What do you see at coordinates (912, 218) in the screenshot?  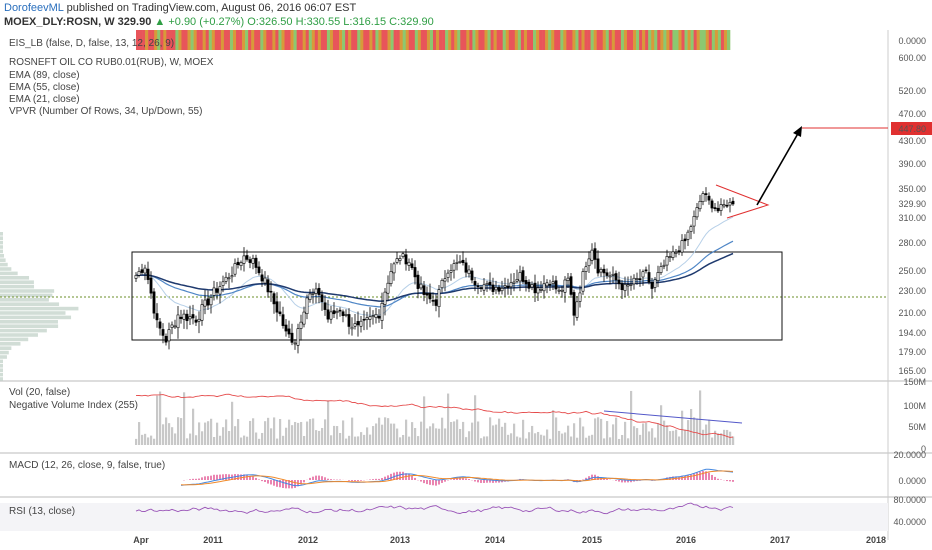 I see `price-tick: 310.00` at bounding box center [912, 218].